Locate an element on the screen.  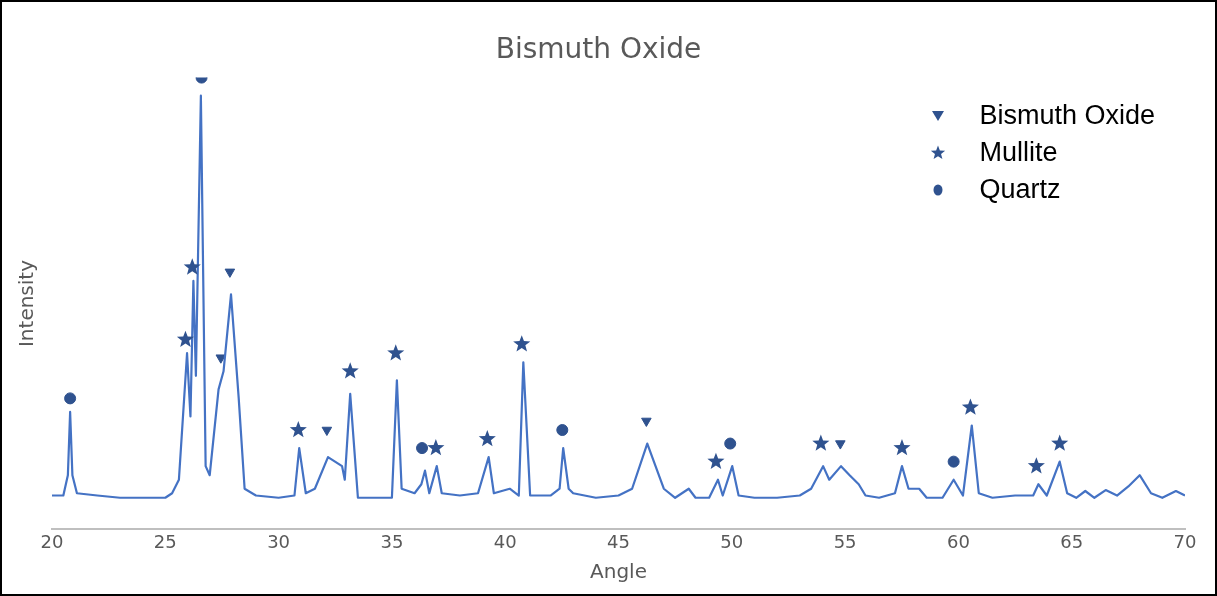
x-tick-label: 60 is located at coordinates (958, 541).